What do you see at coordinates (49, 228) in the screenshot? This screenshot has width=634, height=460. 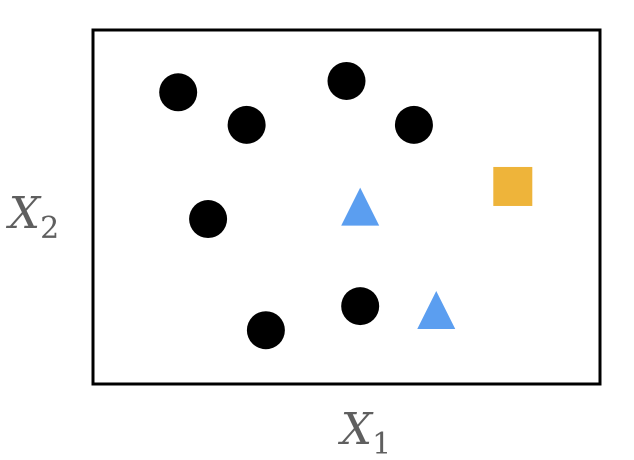 I see `y-axis-label-sub: 2` at bounding box center [49, 228].